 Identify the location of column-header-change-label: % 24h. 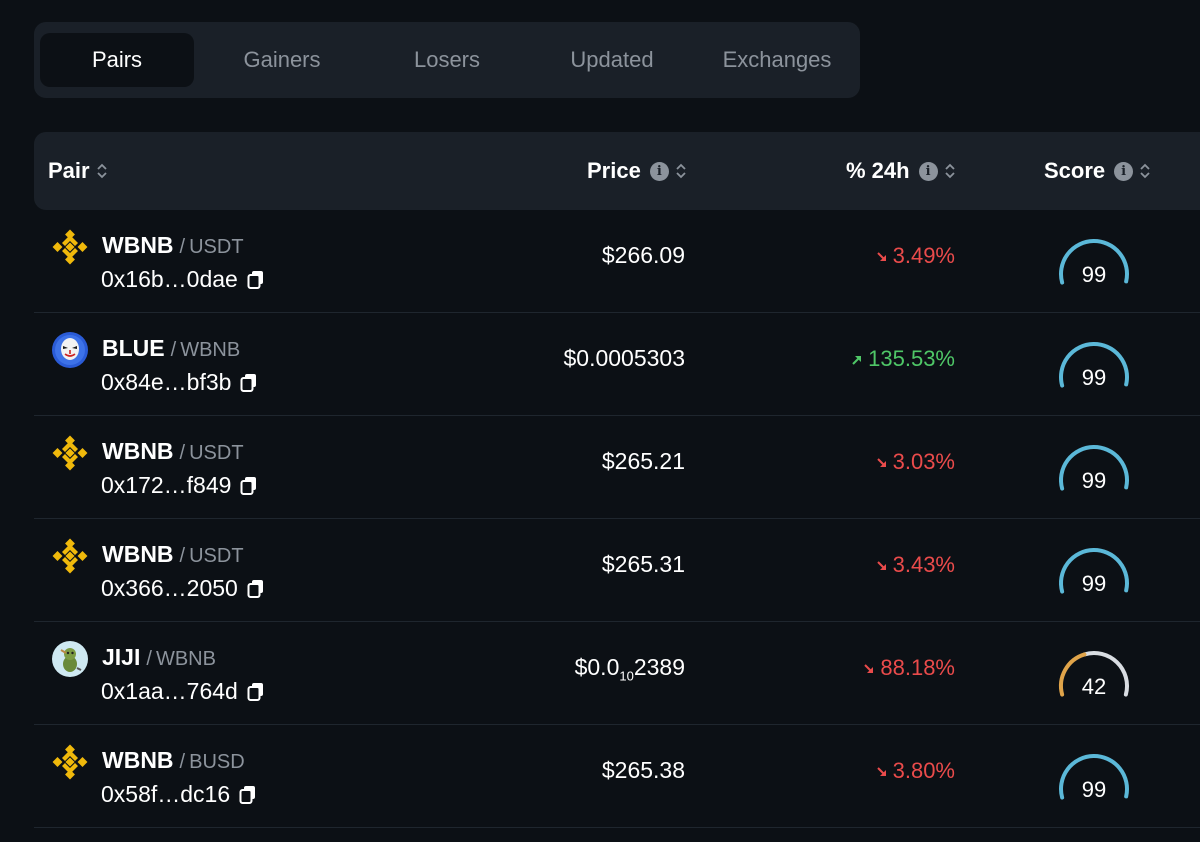
(878, 170).